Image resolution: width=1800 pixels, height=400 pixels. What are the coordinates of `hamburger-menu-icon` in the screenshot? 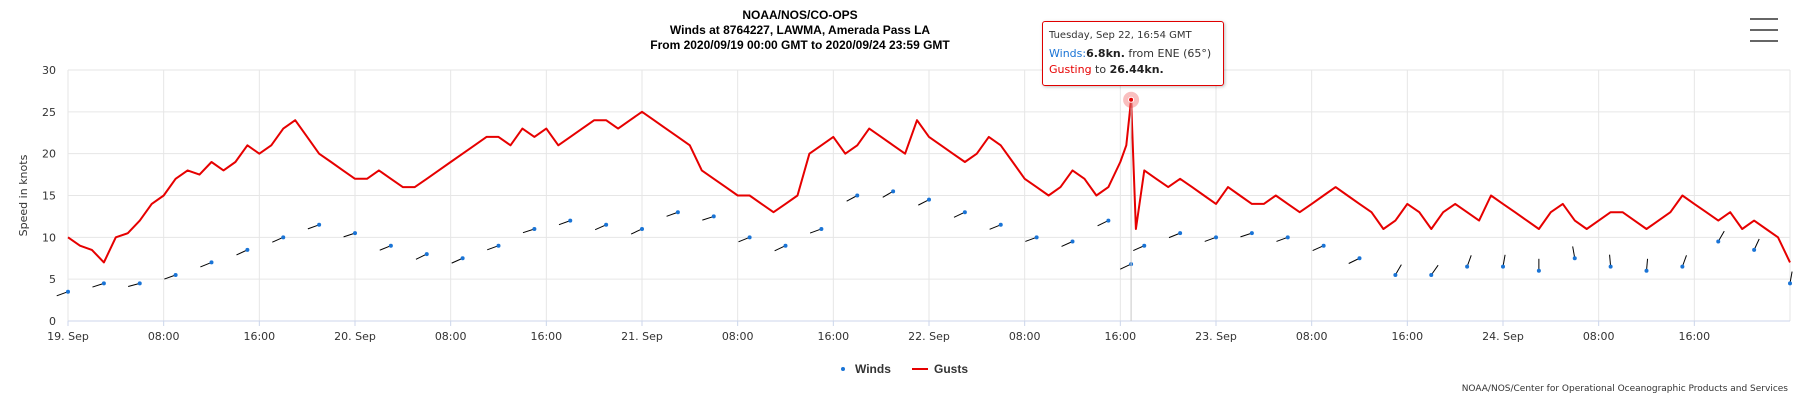 It's located at (1764, 31).